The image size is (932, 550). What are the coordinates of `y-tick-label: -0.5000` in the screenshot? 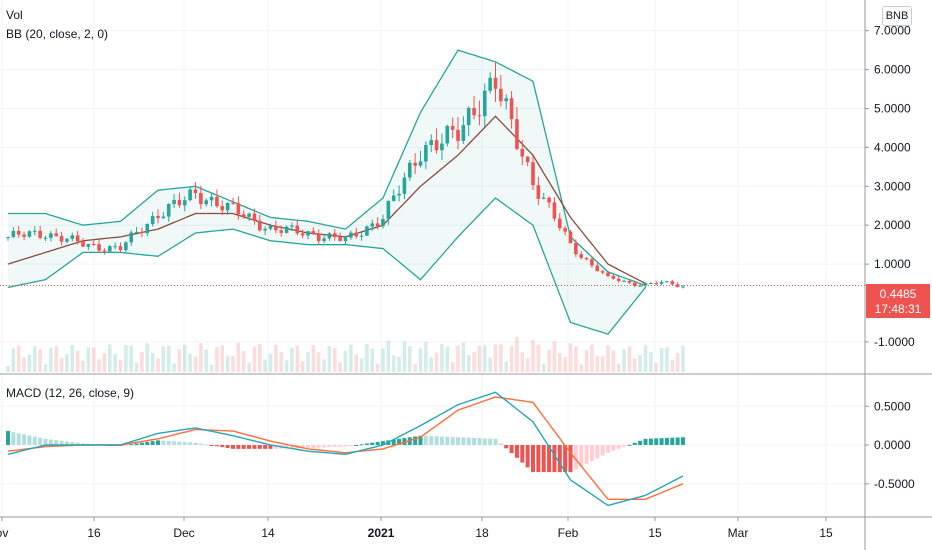 It's located at (894, 484).